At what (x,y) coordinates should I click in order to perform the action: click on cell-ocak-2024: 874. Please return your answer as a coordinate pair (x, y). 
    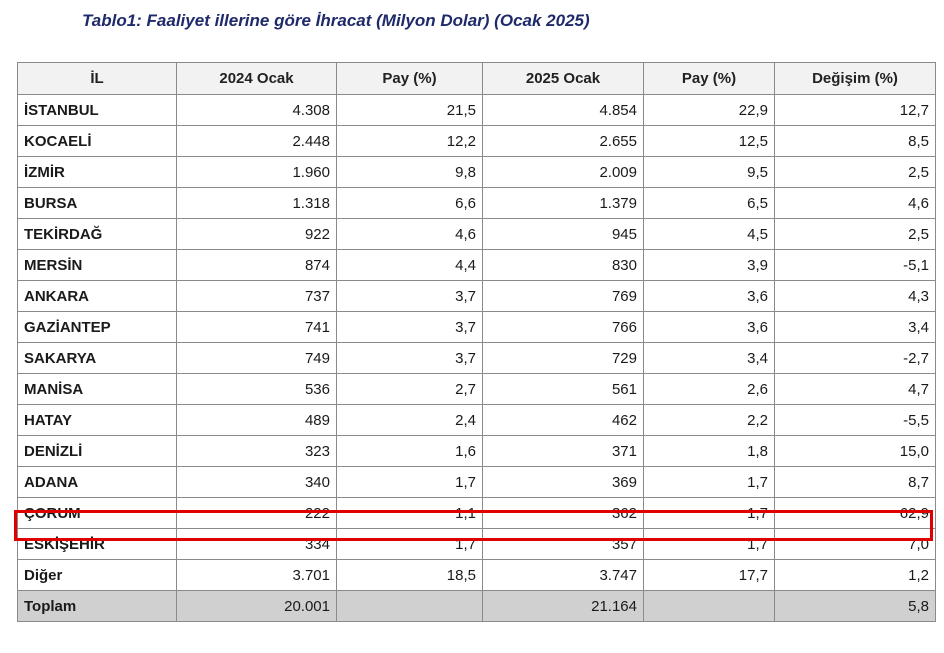
    Looking at the image, I should click on (256, 265).